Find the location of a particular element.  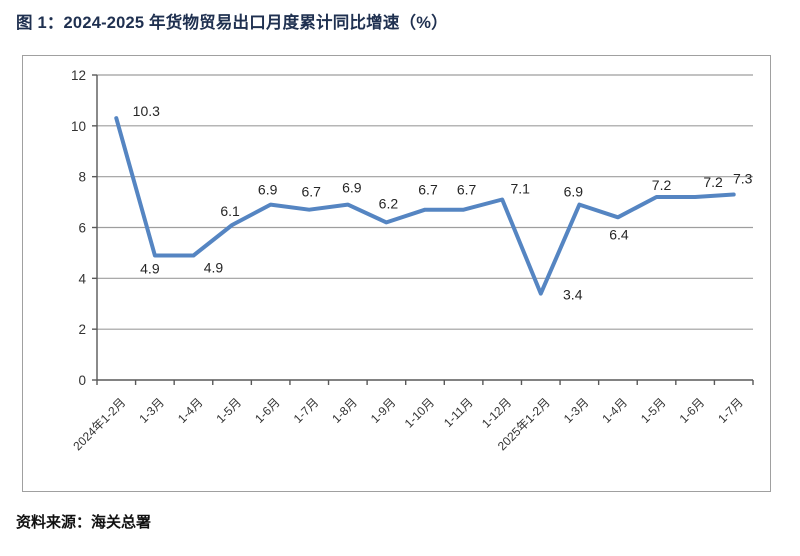

data-label: 6.2 is located at coordinates (389, 203).